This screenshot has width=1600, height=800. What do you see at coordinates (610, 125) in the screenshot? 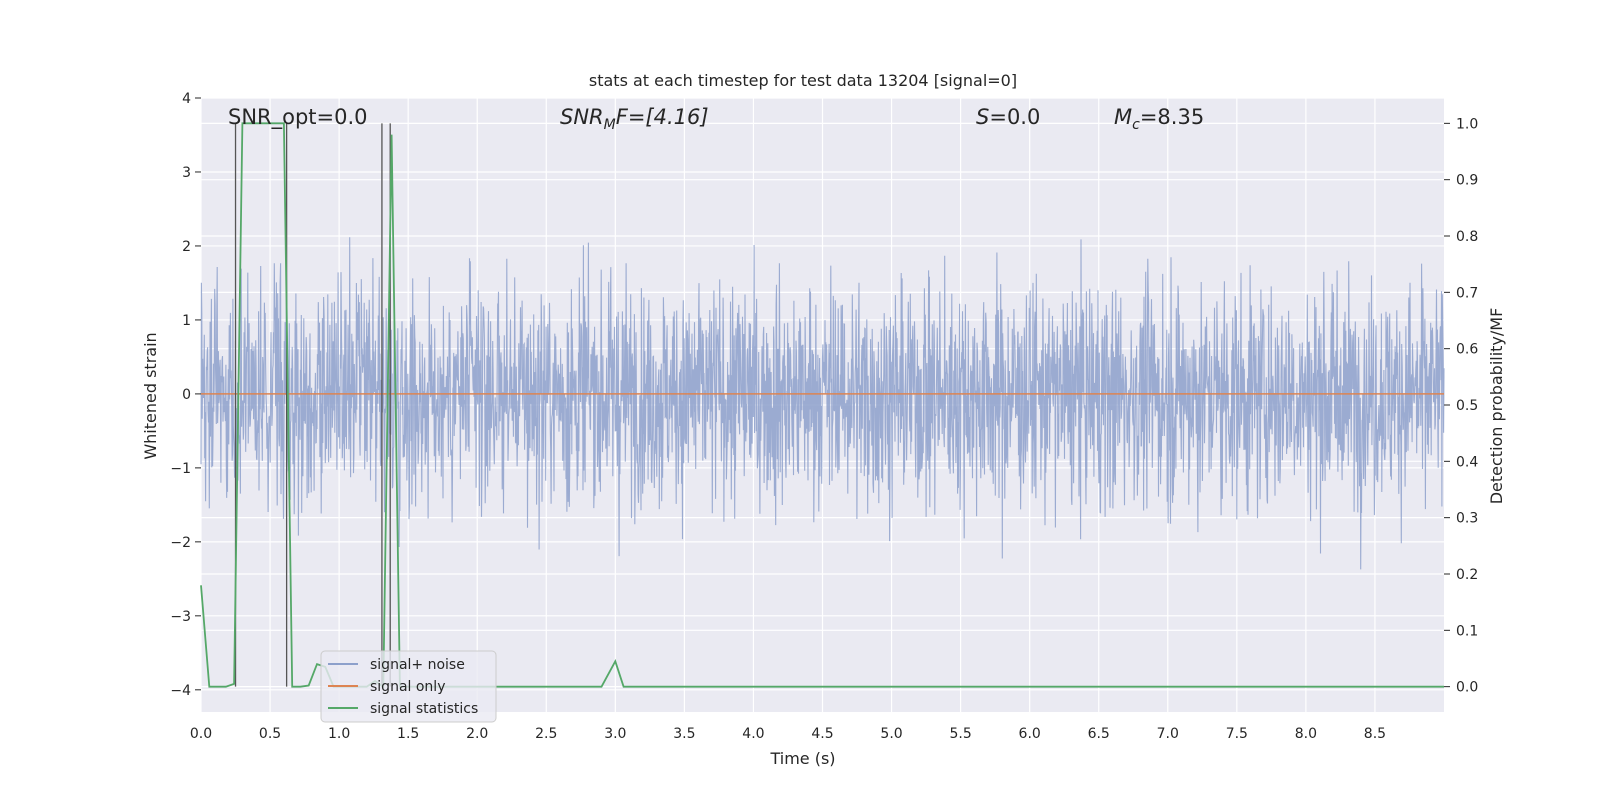
I see `snr-mf-sub: M` at bounding box center [610, 125].